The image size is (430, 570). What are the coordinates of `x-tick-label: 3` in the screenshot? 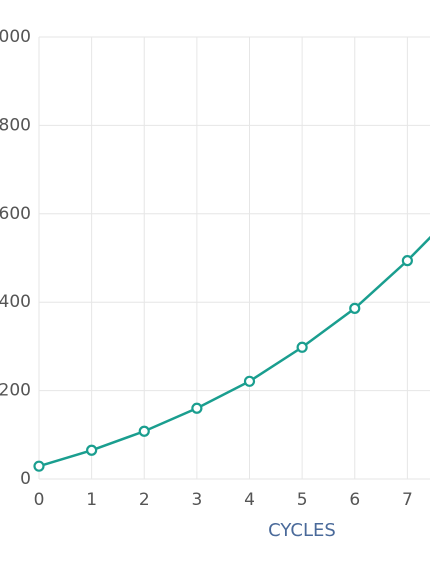 It's located at (196, 500).